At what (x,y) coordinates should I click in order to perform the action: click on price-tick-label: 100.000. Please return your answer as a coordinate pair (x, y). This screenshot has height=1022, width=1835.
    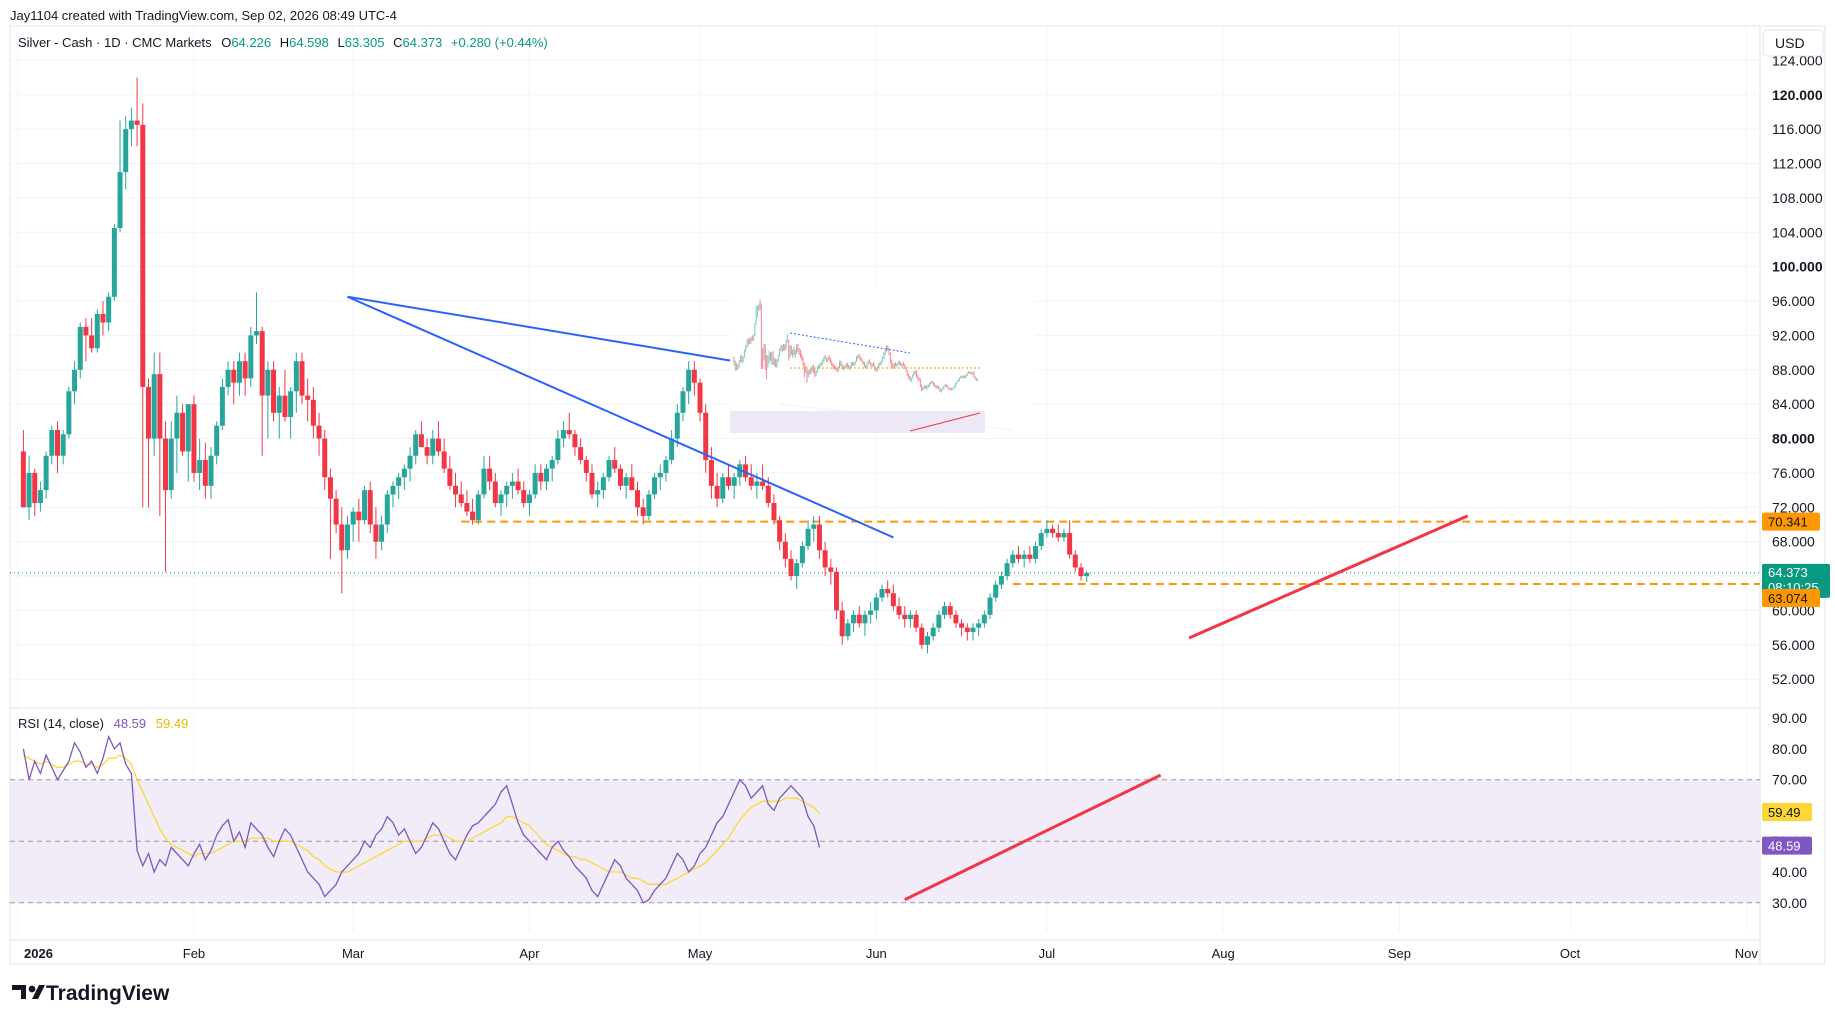
    Looking at the image, I should click on (1797, 267).